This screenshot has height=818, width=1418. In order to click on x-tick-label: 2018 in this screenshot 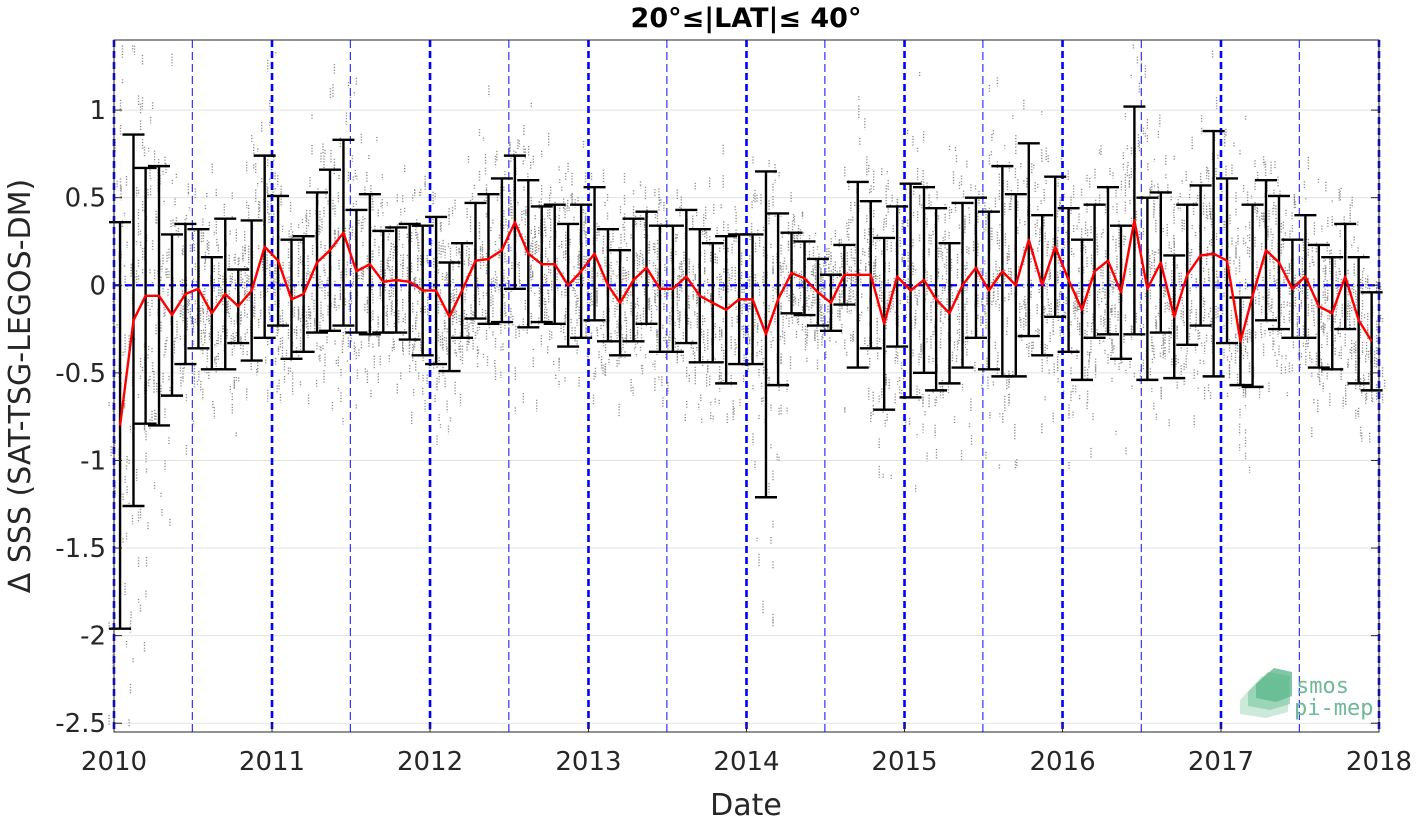, I will do `click(1379, 762)`.